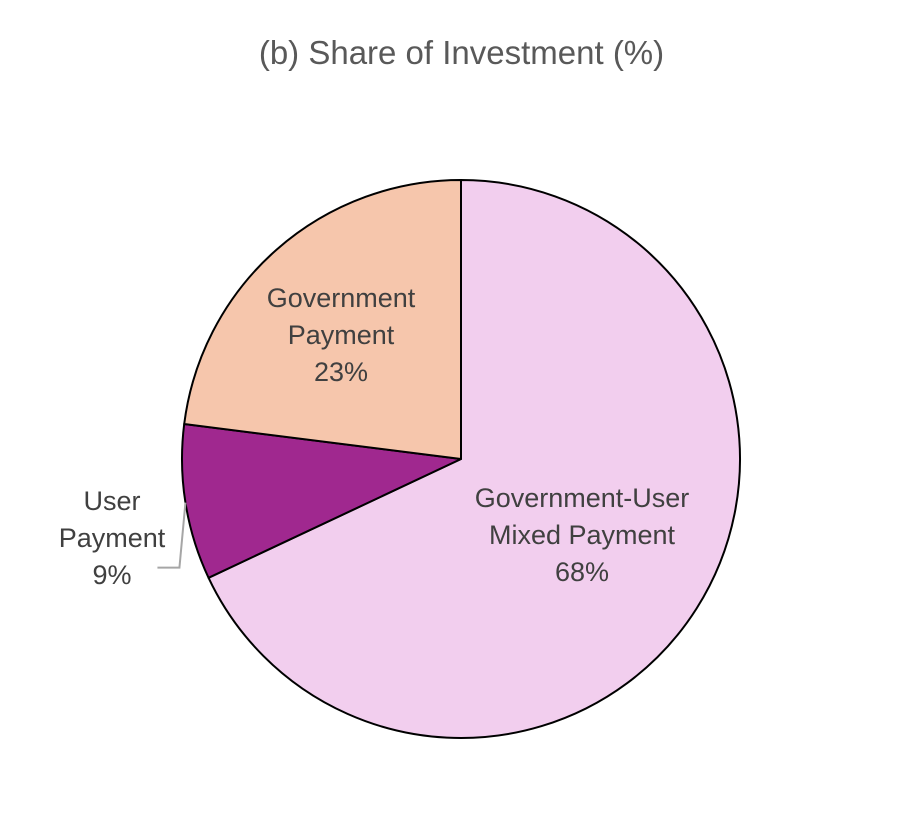 This screenshot has width=923, height=835. What do you see at coordinates (321, 501) in the screenshot?
I see `pie-slice-user-payment` at bounding box center [321, 501].